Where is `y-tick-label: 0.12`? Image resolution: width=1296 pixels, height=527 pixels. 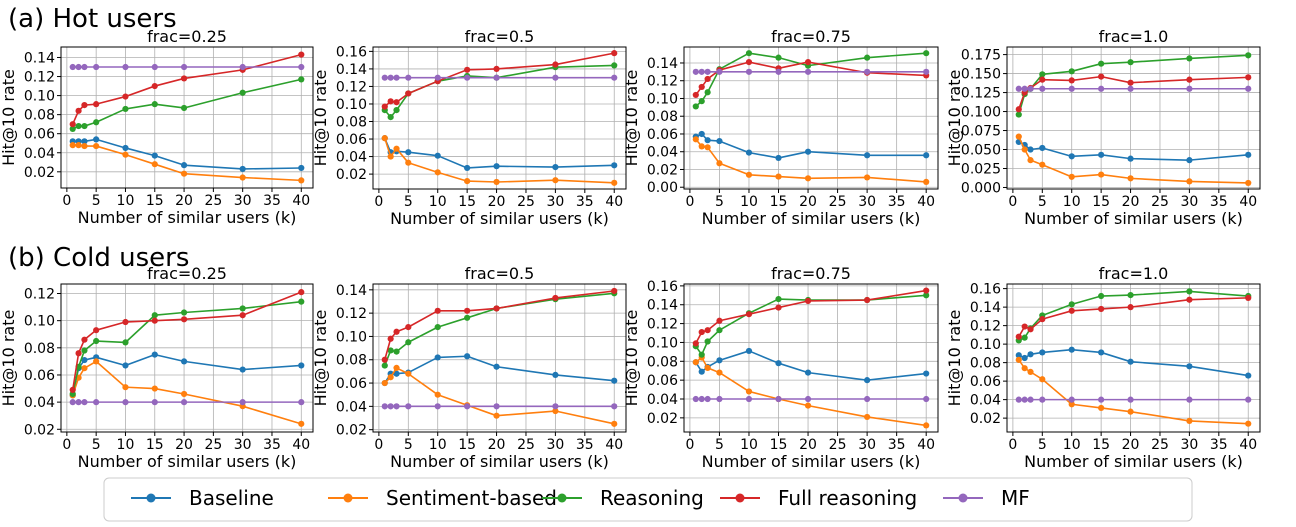 y-tick-label: 0.12 is located at coordinates (351, 87).